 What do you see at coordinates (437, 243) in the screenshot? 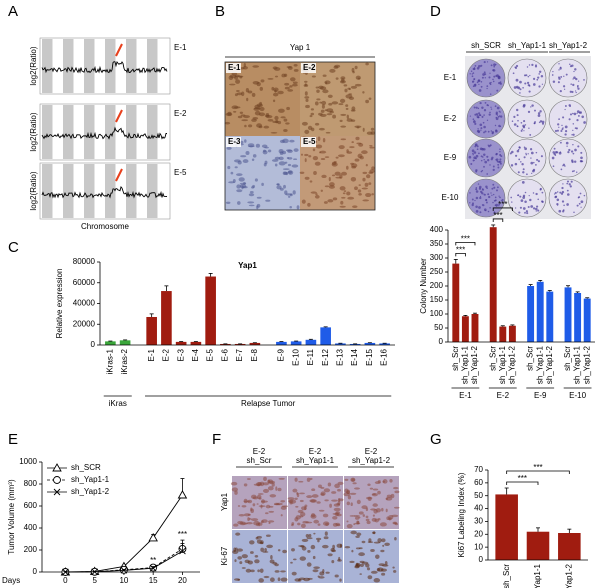
I see `y-tick-label: 350` at bounding box center [437, 243].